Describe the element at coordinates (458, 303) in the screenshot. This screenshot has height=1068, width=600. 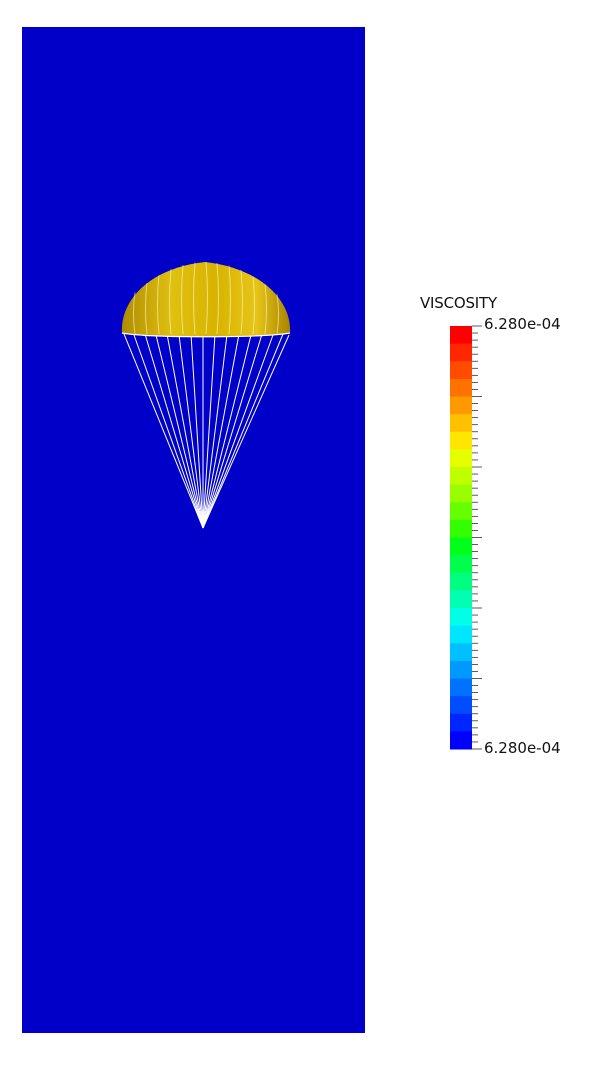
I see `legend-title: VISCOSITY` at that location.